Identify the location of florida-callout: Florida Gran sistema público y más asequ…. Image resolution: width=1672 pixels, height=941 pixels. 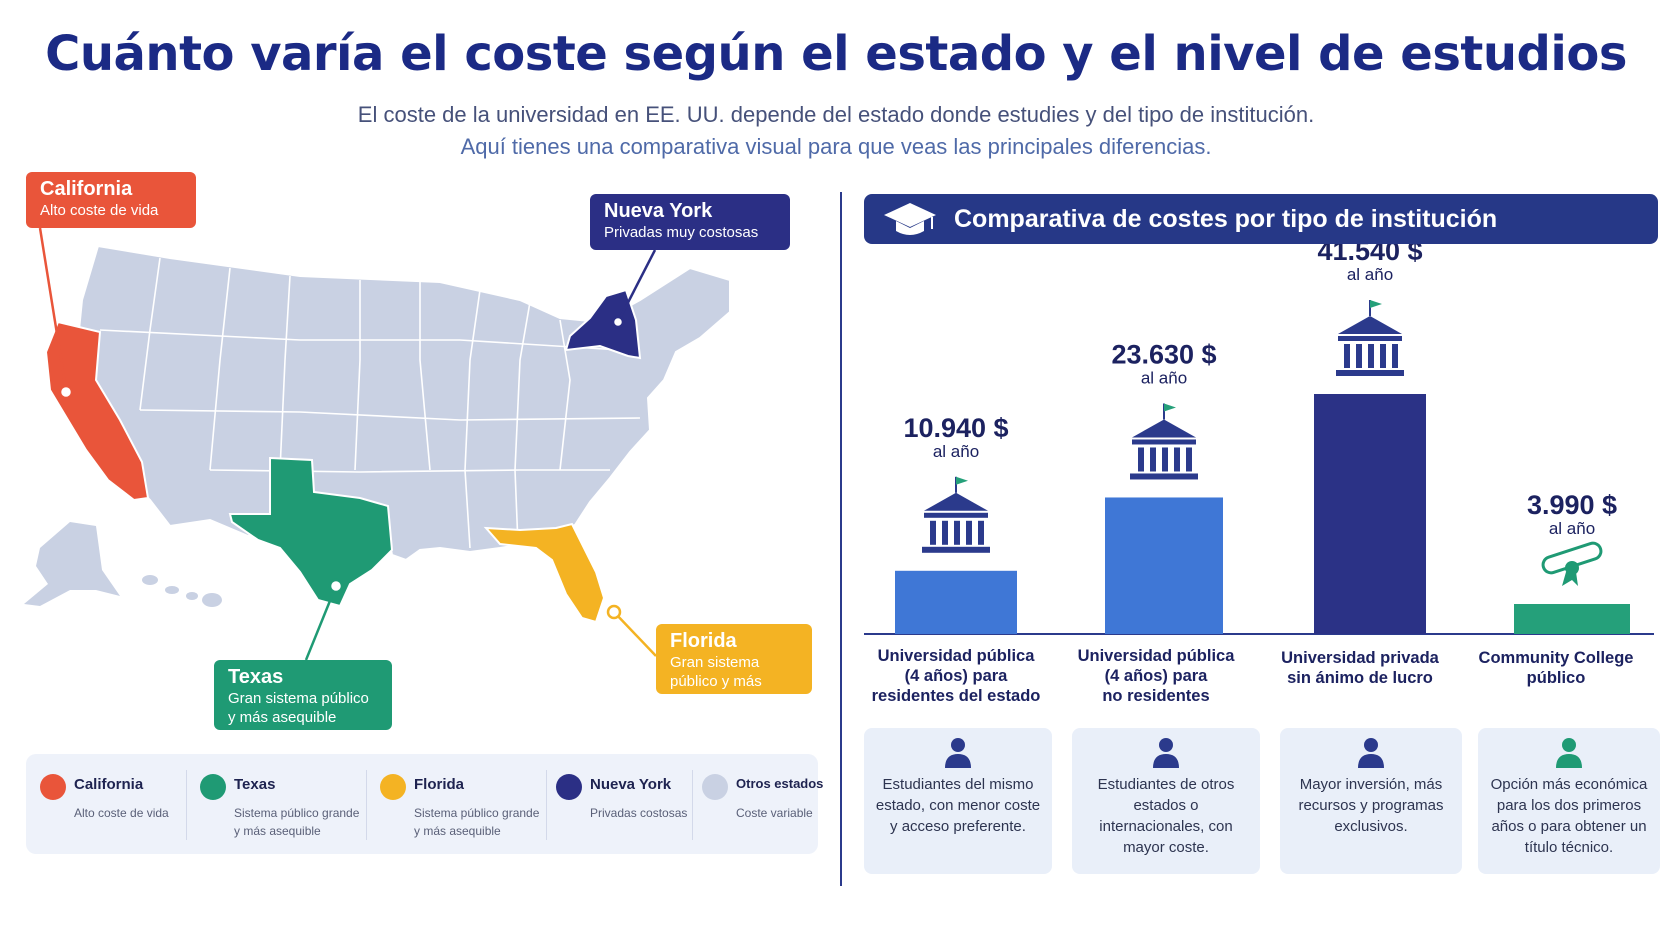
(734, 666).